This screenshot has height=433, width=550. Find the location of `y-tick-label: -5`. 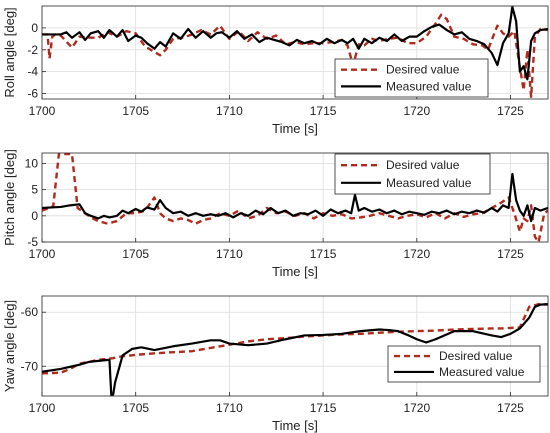

y-tick-label: -5 is located at coordinates (32, 242).